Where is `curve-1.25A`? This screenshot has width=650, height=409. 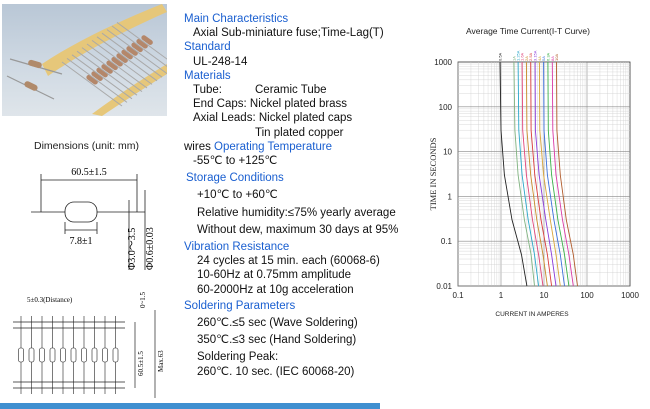
curve-1.25A is located at coordinates (528, 174).